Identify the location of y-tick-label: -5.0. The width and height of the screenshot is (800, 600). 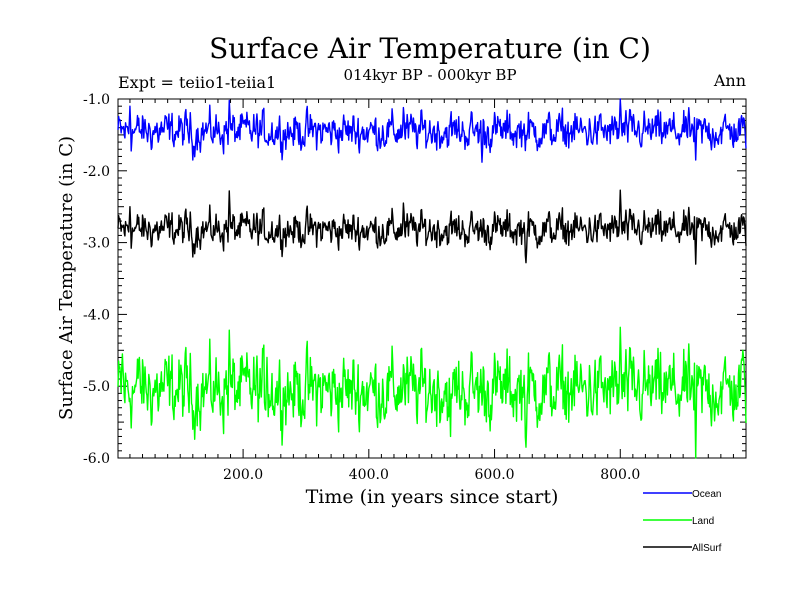
(96, 387).